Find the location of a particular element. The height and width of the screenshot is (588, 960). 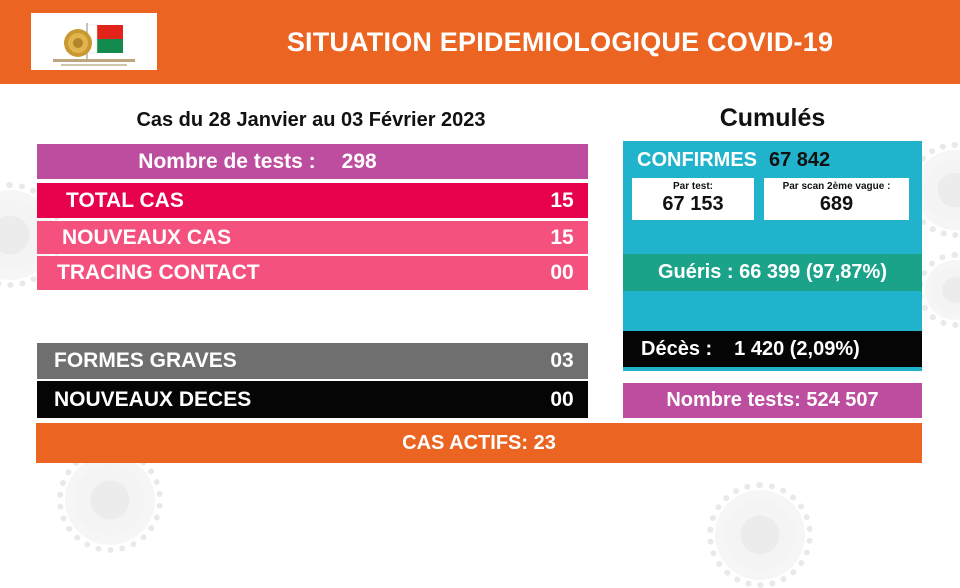

nouveaux-cas-value: 15 is located at coordinates (562, 237).